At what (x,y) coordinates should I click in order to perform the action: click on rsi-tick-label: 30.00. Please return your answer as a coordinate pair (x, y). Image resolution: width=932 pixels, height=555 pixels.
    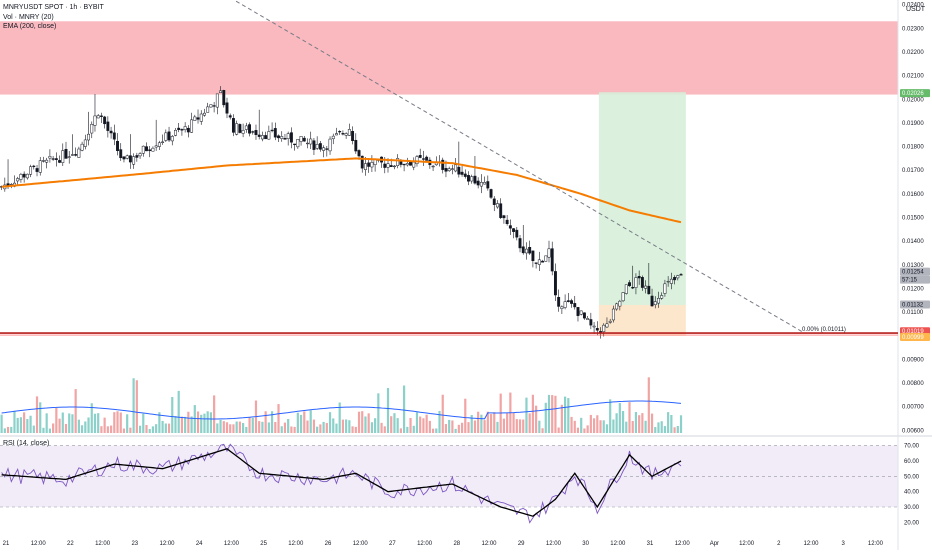
    Looking at the image, I should click on (912, 508).